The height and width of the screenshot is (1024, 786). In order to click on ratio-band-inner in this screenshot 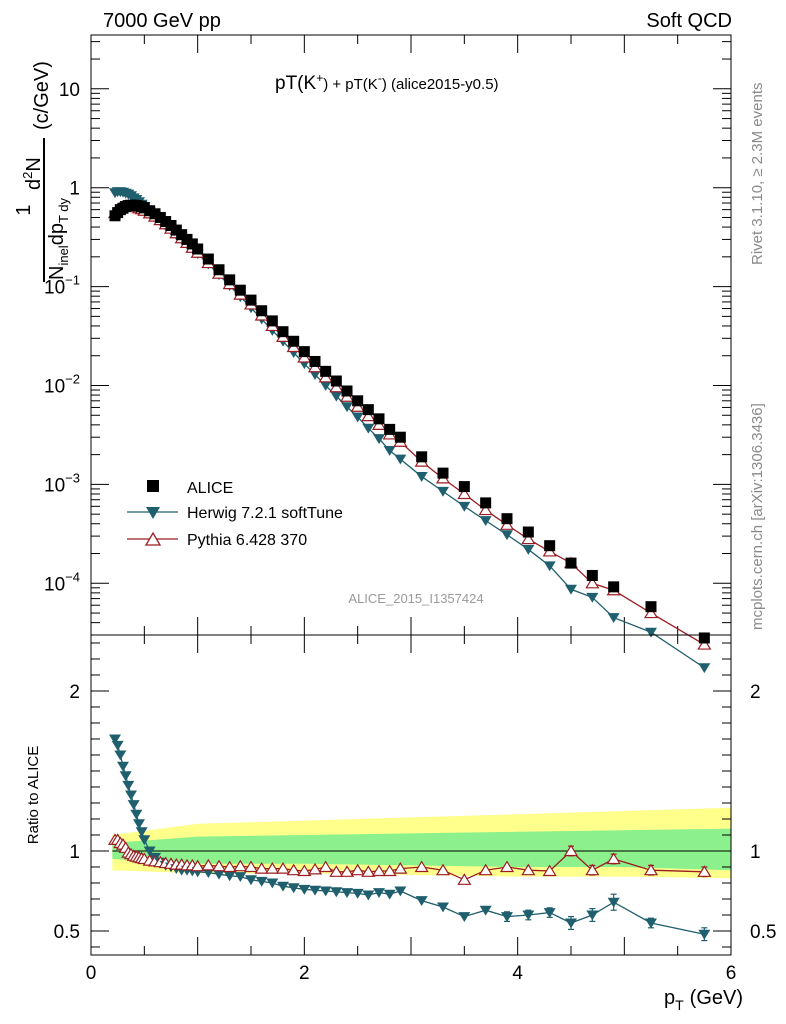, I will do `click(422, 849)`.